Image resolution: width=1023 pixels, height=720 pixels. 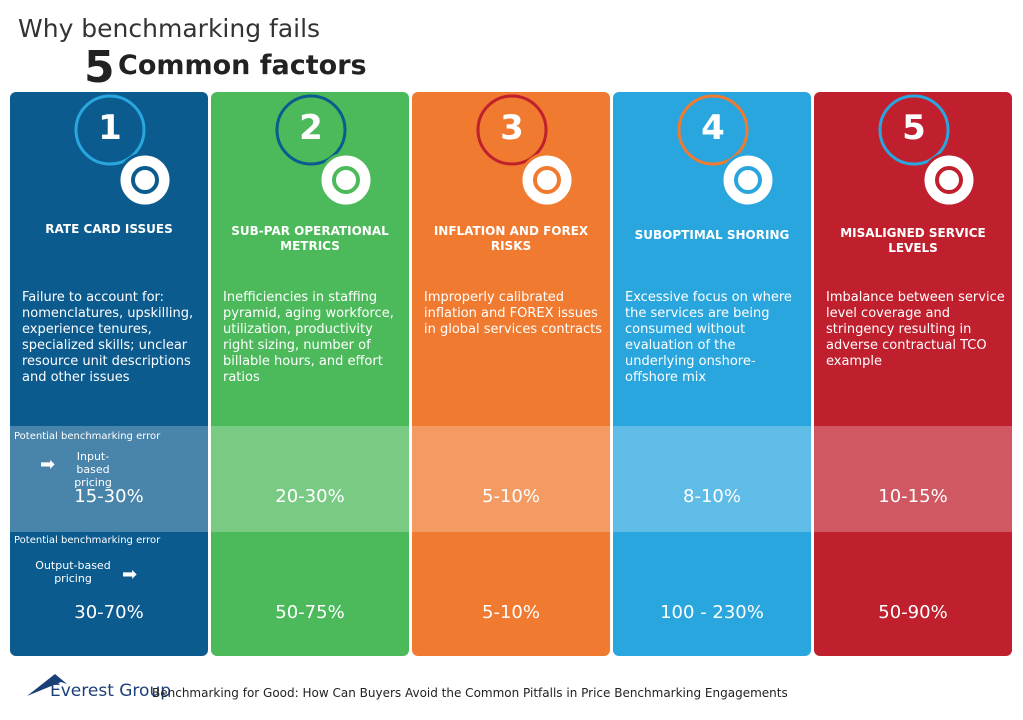 What do you see at coordinates (87, 436) in the screenshot?
I see `input-caption: Potential benchmarking error` at bounding box center [87, 436].